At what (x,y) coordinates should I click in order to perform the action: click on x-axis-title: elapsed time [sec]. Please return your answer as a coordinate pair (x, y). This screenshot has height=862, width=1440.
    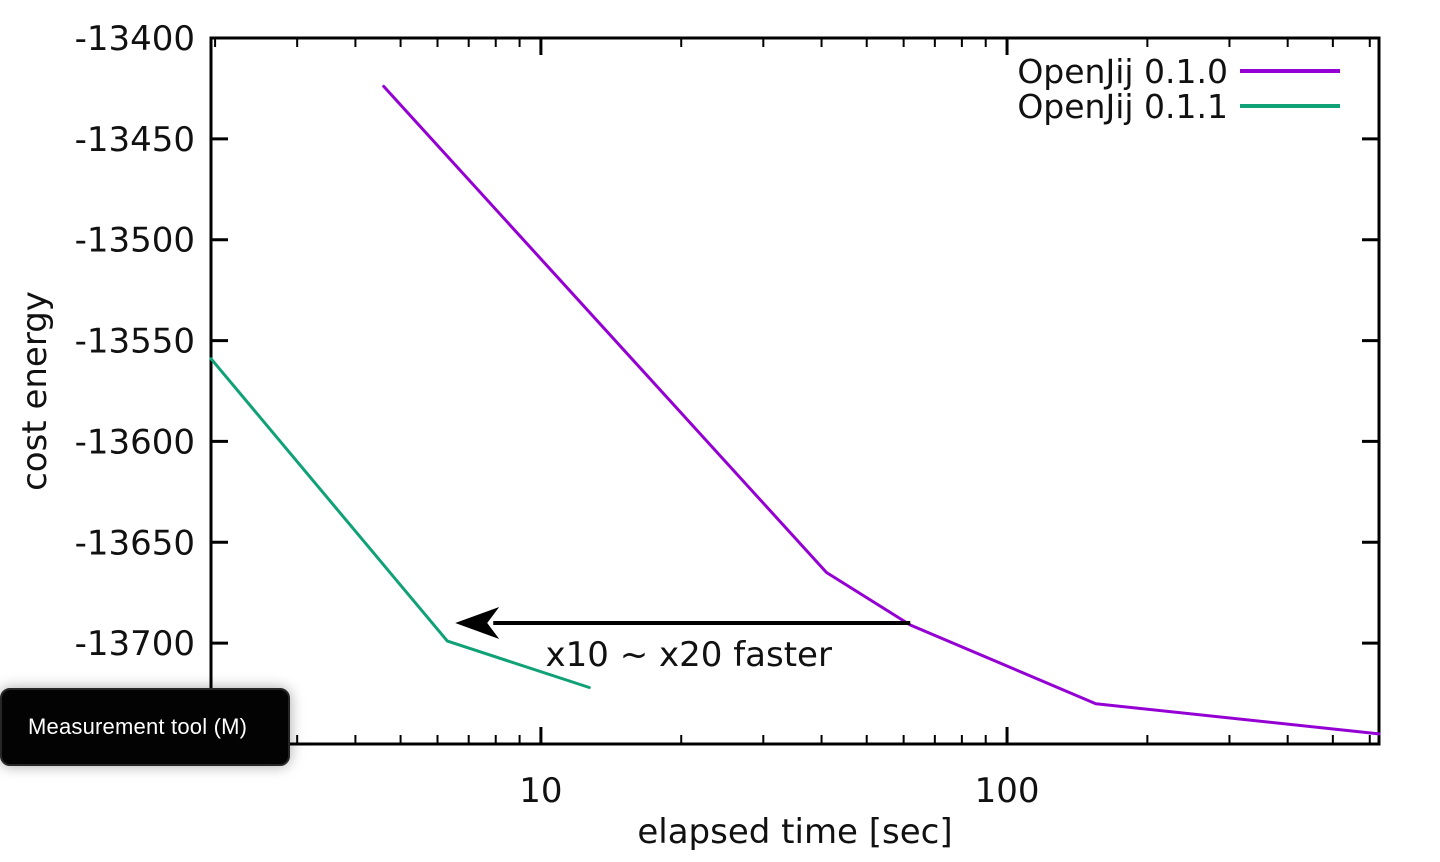
    Looking at the image, I should click on (794, 832).